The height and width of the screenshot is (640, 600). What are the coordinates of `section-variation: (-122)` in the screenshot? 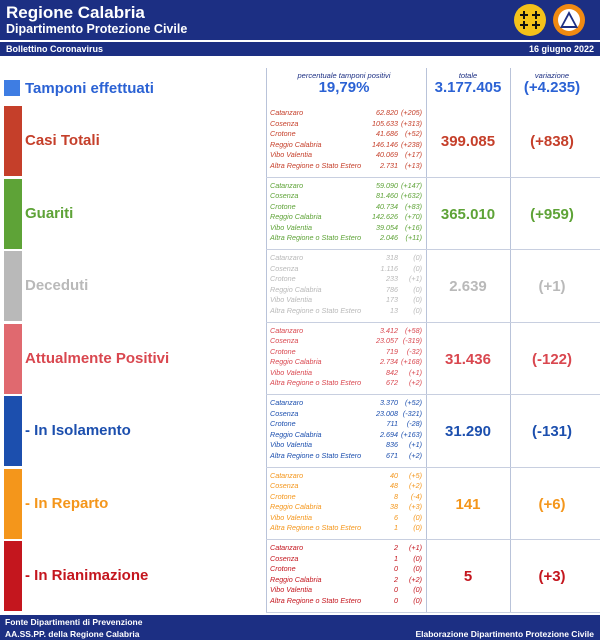 It's located at (551, 359).